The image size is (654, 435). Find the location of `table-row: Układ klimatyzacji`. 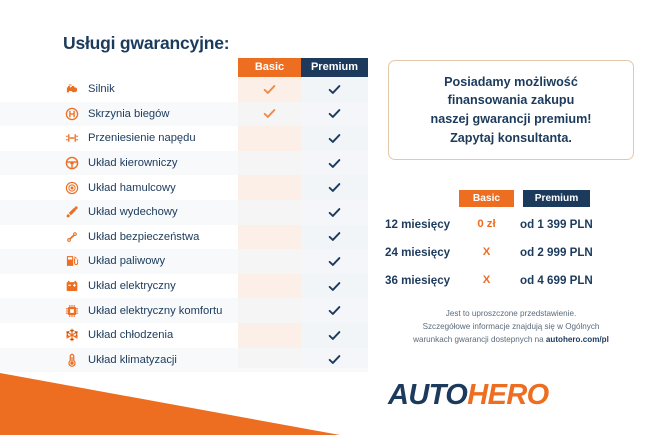

table-row: Układ klimatyzacji is located at coordinates (184, 360).